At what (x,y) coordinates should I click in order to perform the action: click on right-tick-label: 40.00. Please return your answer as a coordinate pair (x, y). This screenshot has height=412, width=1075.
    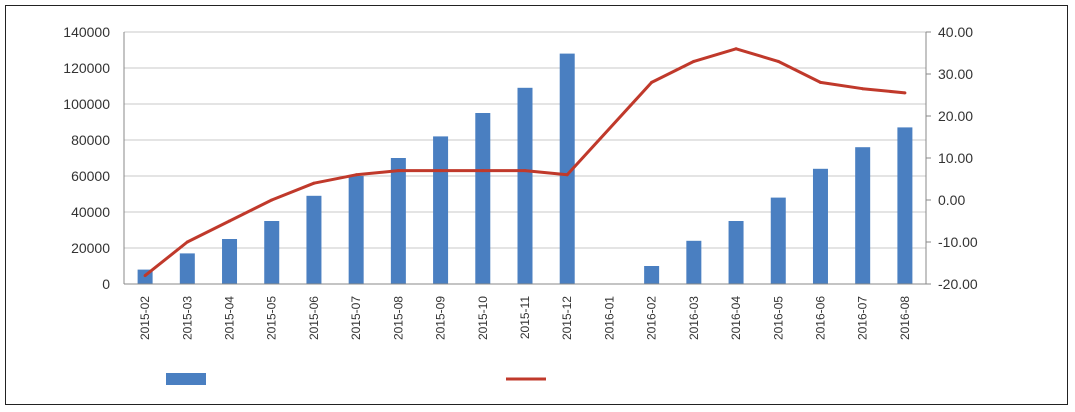
    Looking at the image, I should click on (955, 32).